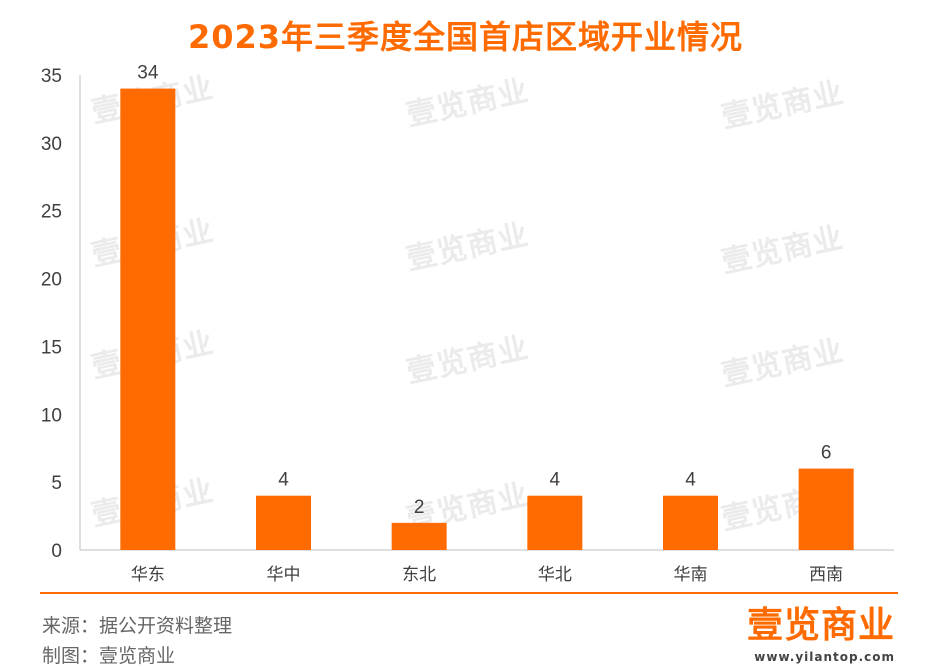 The width and height of the screenshot is (931, 671). Describe the element at coordinates (51, 280) in the screenshot. I see `y-tick-label: 20` at that location.